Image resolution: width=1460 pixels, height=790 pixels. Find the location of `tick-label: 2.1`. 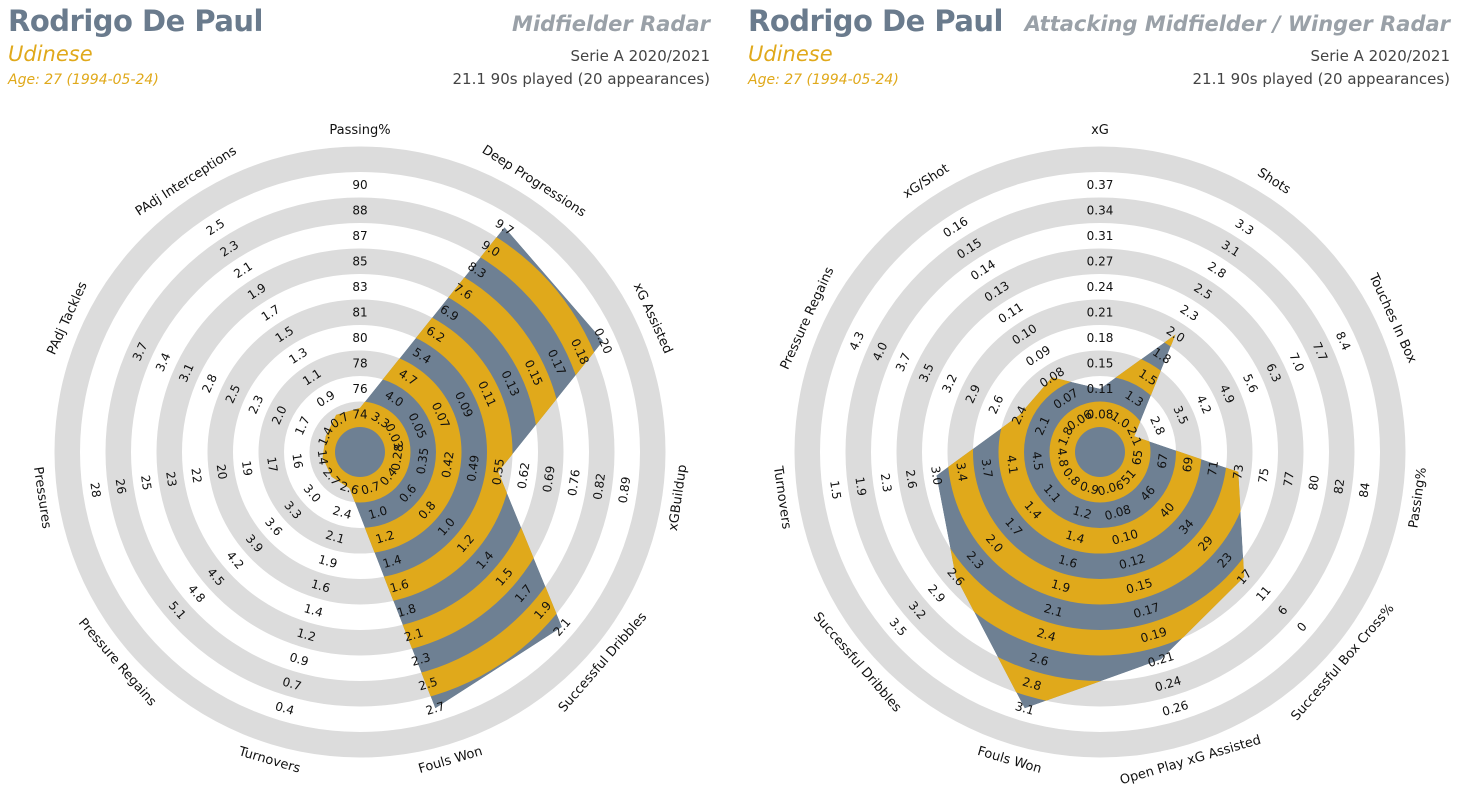

tick-label: 2.1 is located at coordinates (414, 635).